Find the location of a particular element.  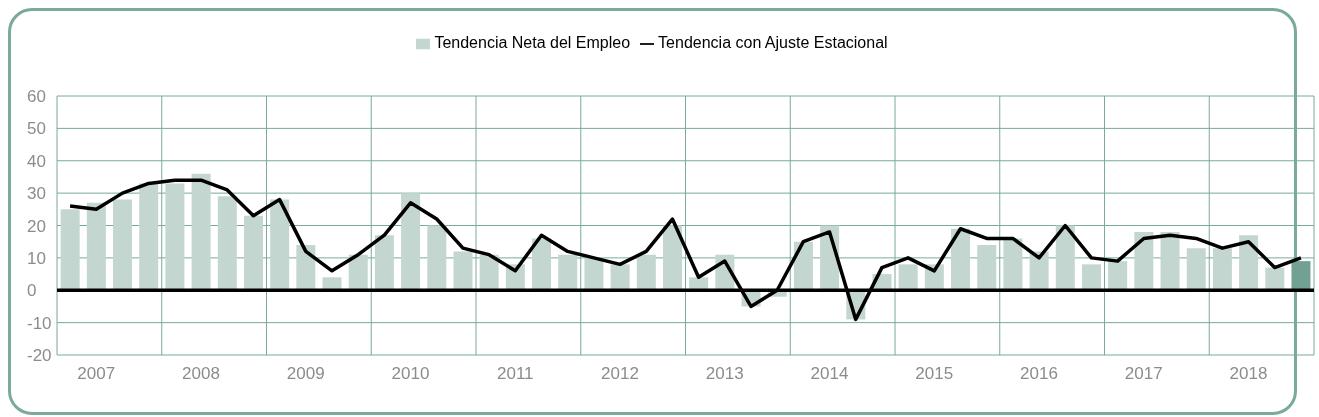

x-tick-label: 2007 is located at coordinates (96, 373).